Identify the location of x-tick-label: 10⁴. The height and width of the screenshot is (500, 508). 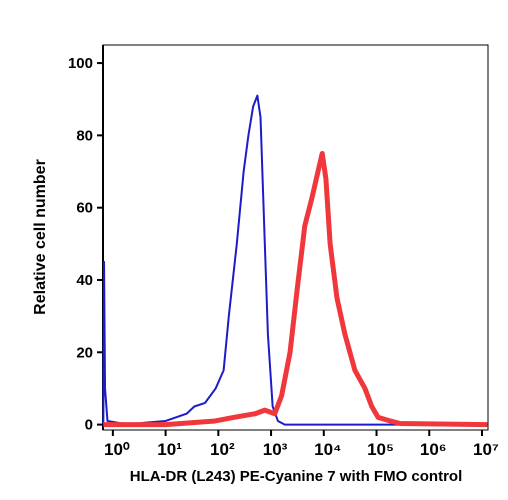
(327, 449).